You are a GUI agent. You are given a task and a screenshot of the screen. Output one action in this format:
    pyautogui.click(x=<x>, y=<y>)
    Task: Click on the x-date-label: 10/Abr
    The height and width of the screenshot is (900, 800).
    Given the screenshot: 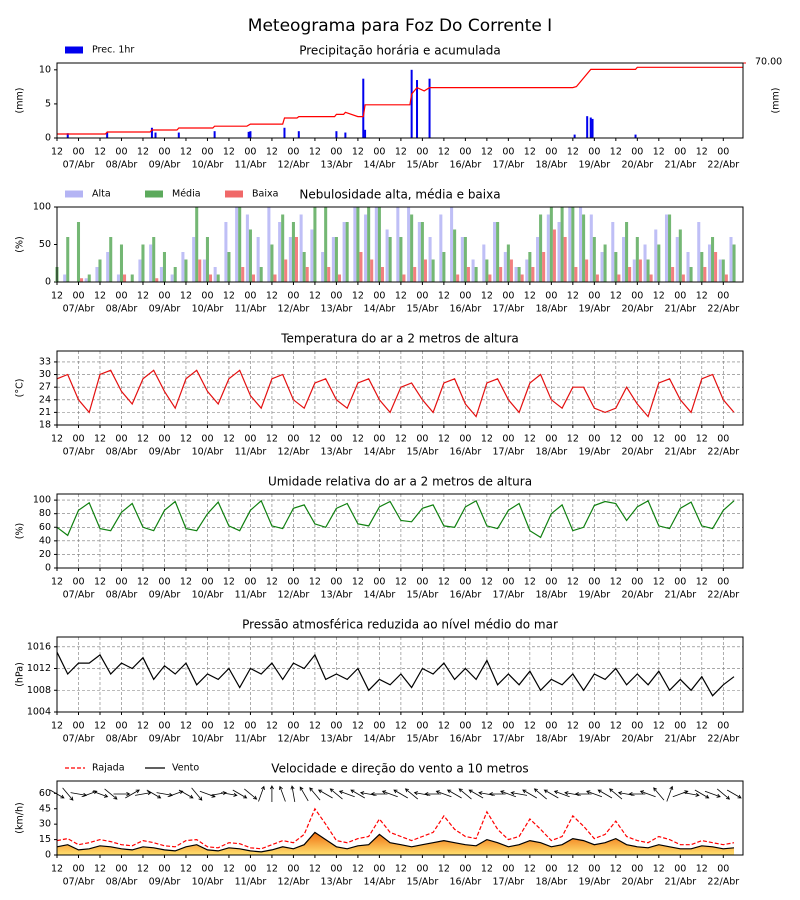 What is the action you would take?
    pyautogui.click(x=208, y=882)
    